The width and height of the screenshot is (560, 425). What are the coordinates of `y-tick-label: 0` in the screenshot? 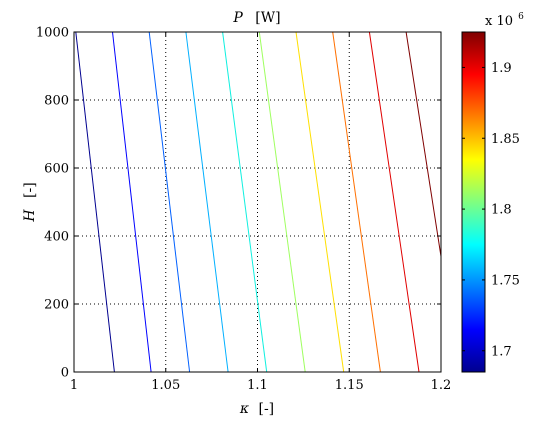 It's located at (65, 373).